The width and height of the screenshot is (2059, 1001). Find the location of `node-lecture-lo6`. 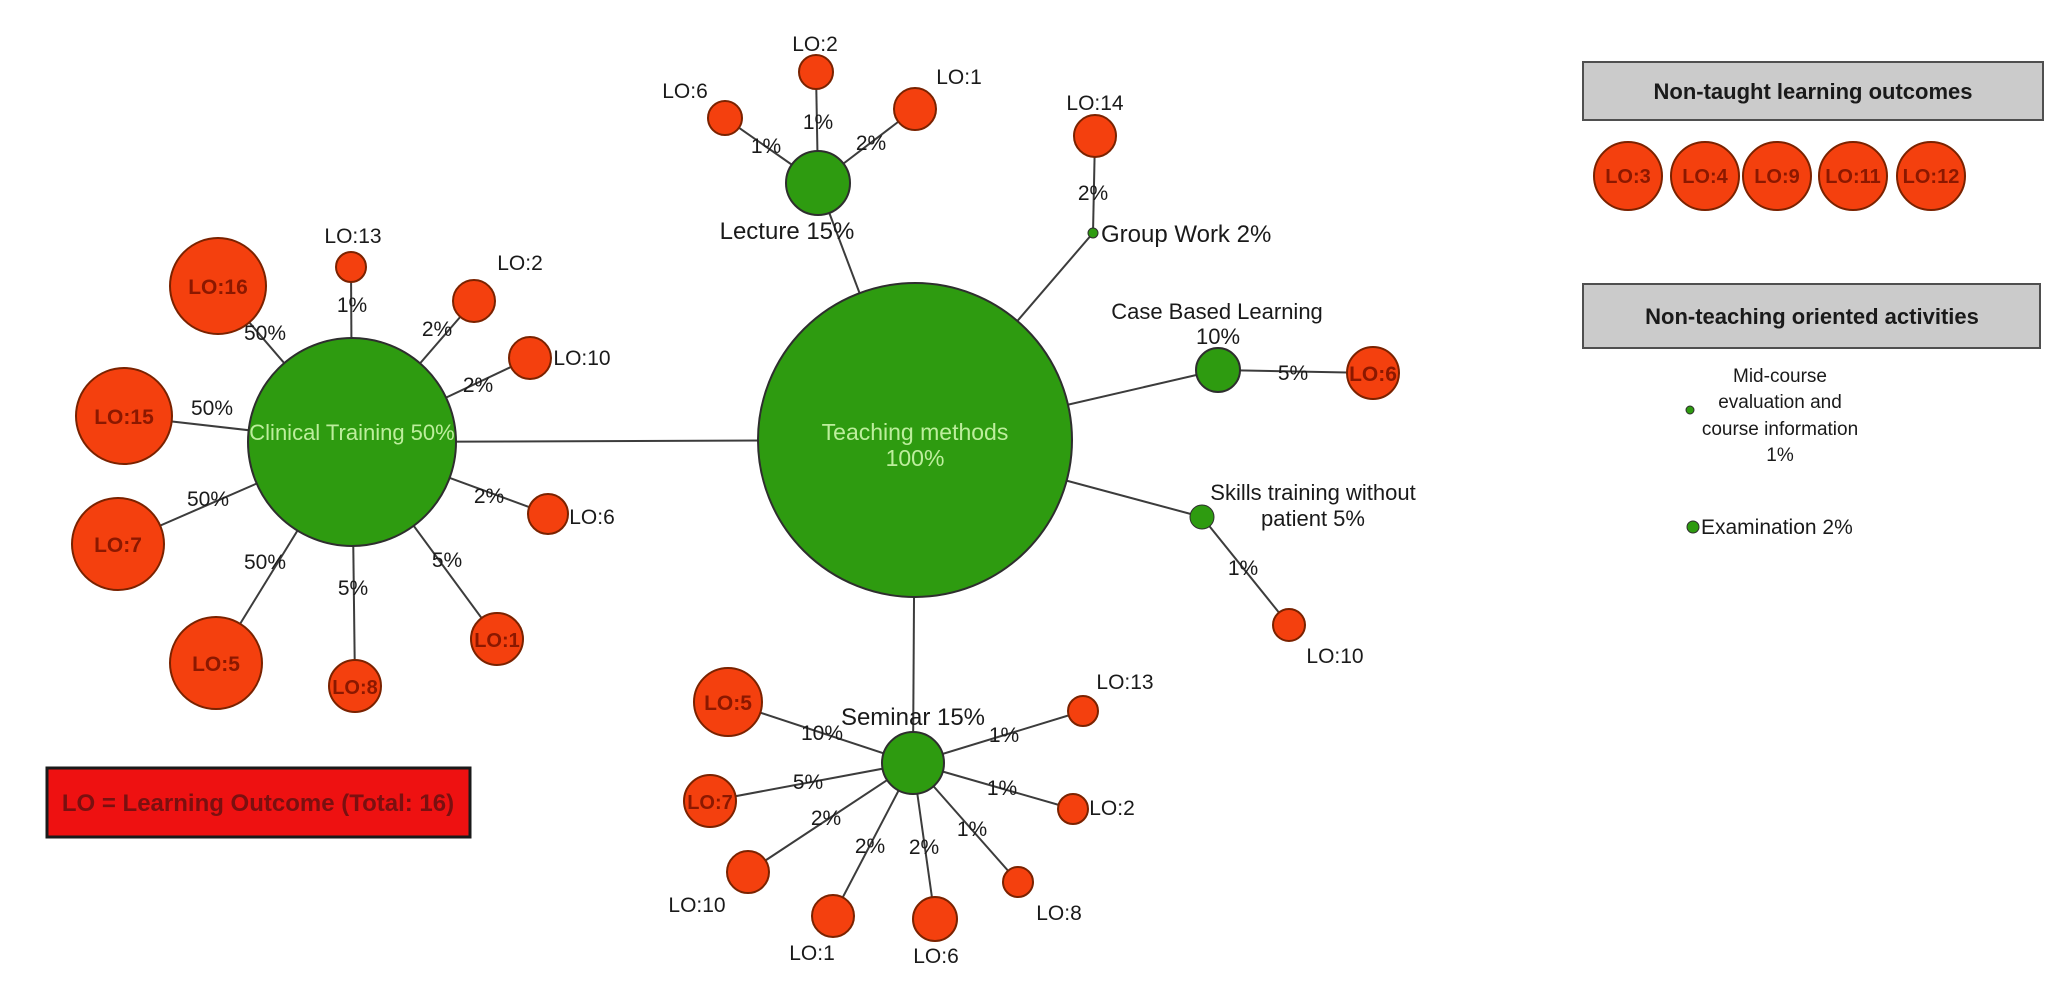

node-lecture-lo6 is located at coordinates (725, 118).